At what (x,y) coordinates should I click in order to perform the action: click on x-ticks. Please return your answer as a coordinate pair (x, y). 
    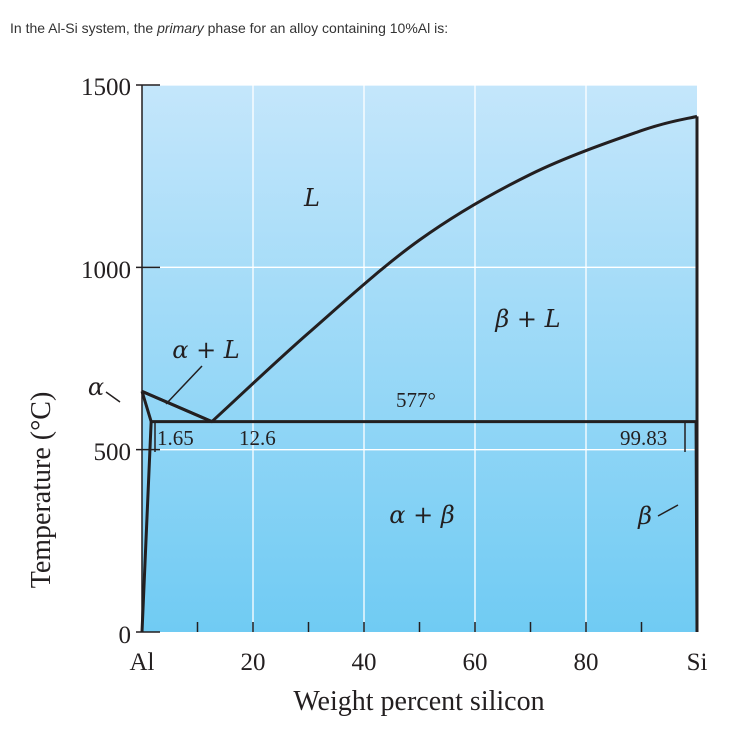
    Looking at the image, I should click on (419, 627).